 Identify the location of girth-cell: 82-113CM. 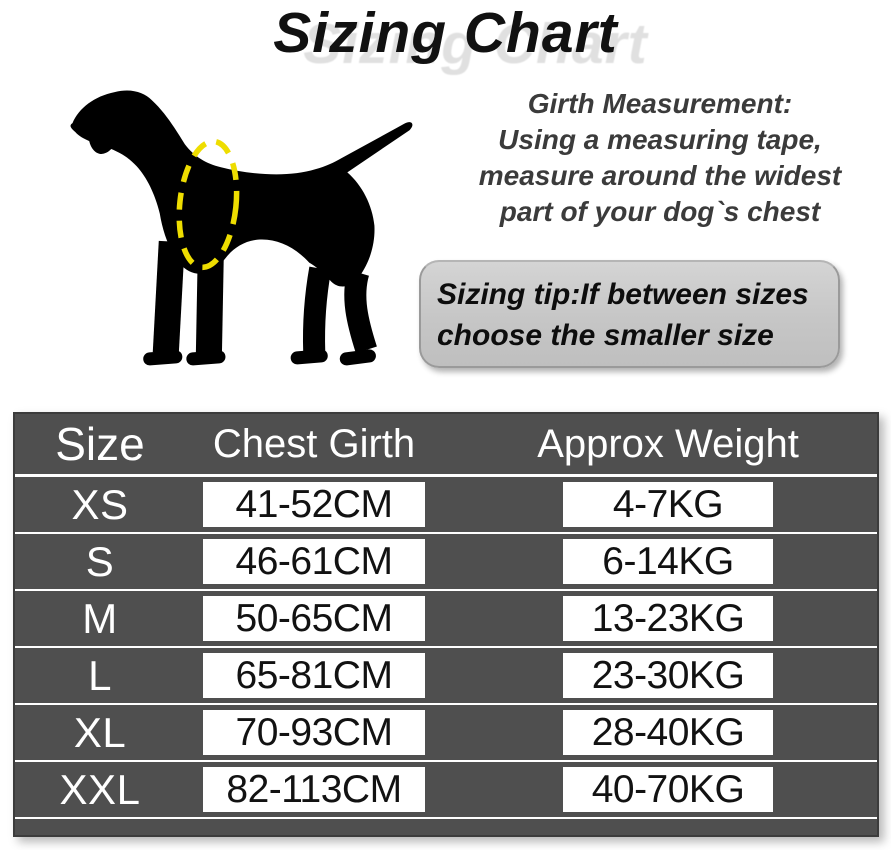
(314, 789).